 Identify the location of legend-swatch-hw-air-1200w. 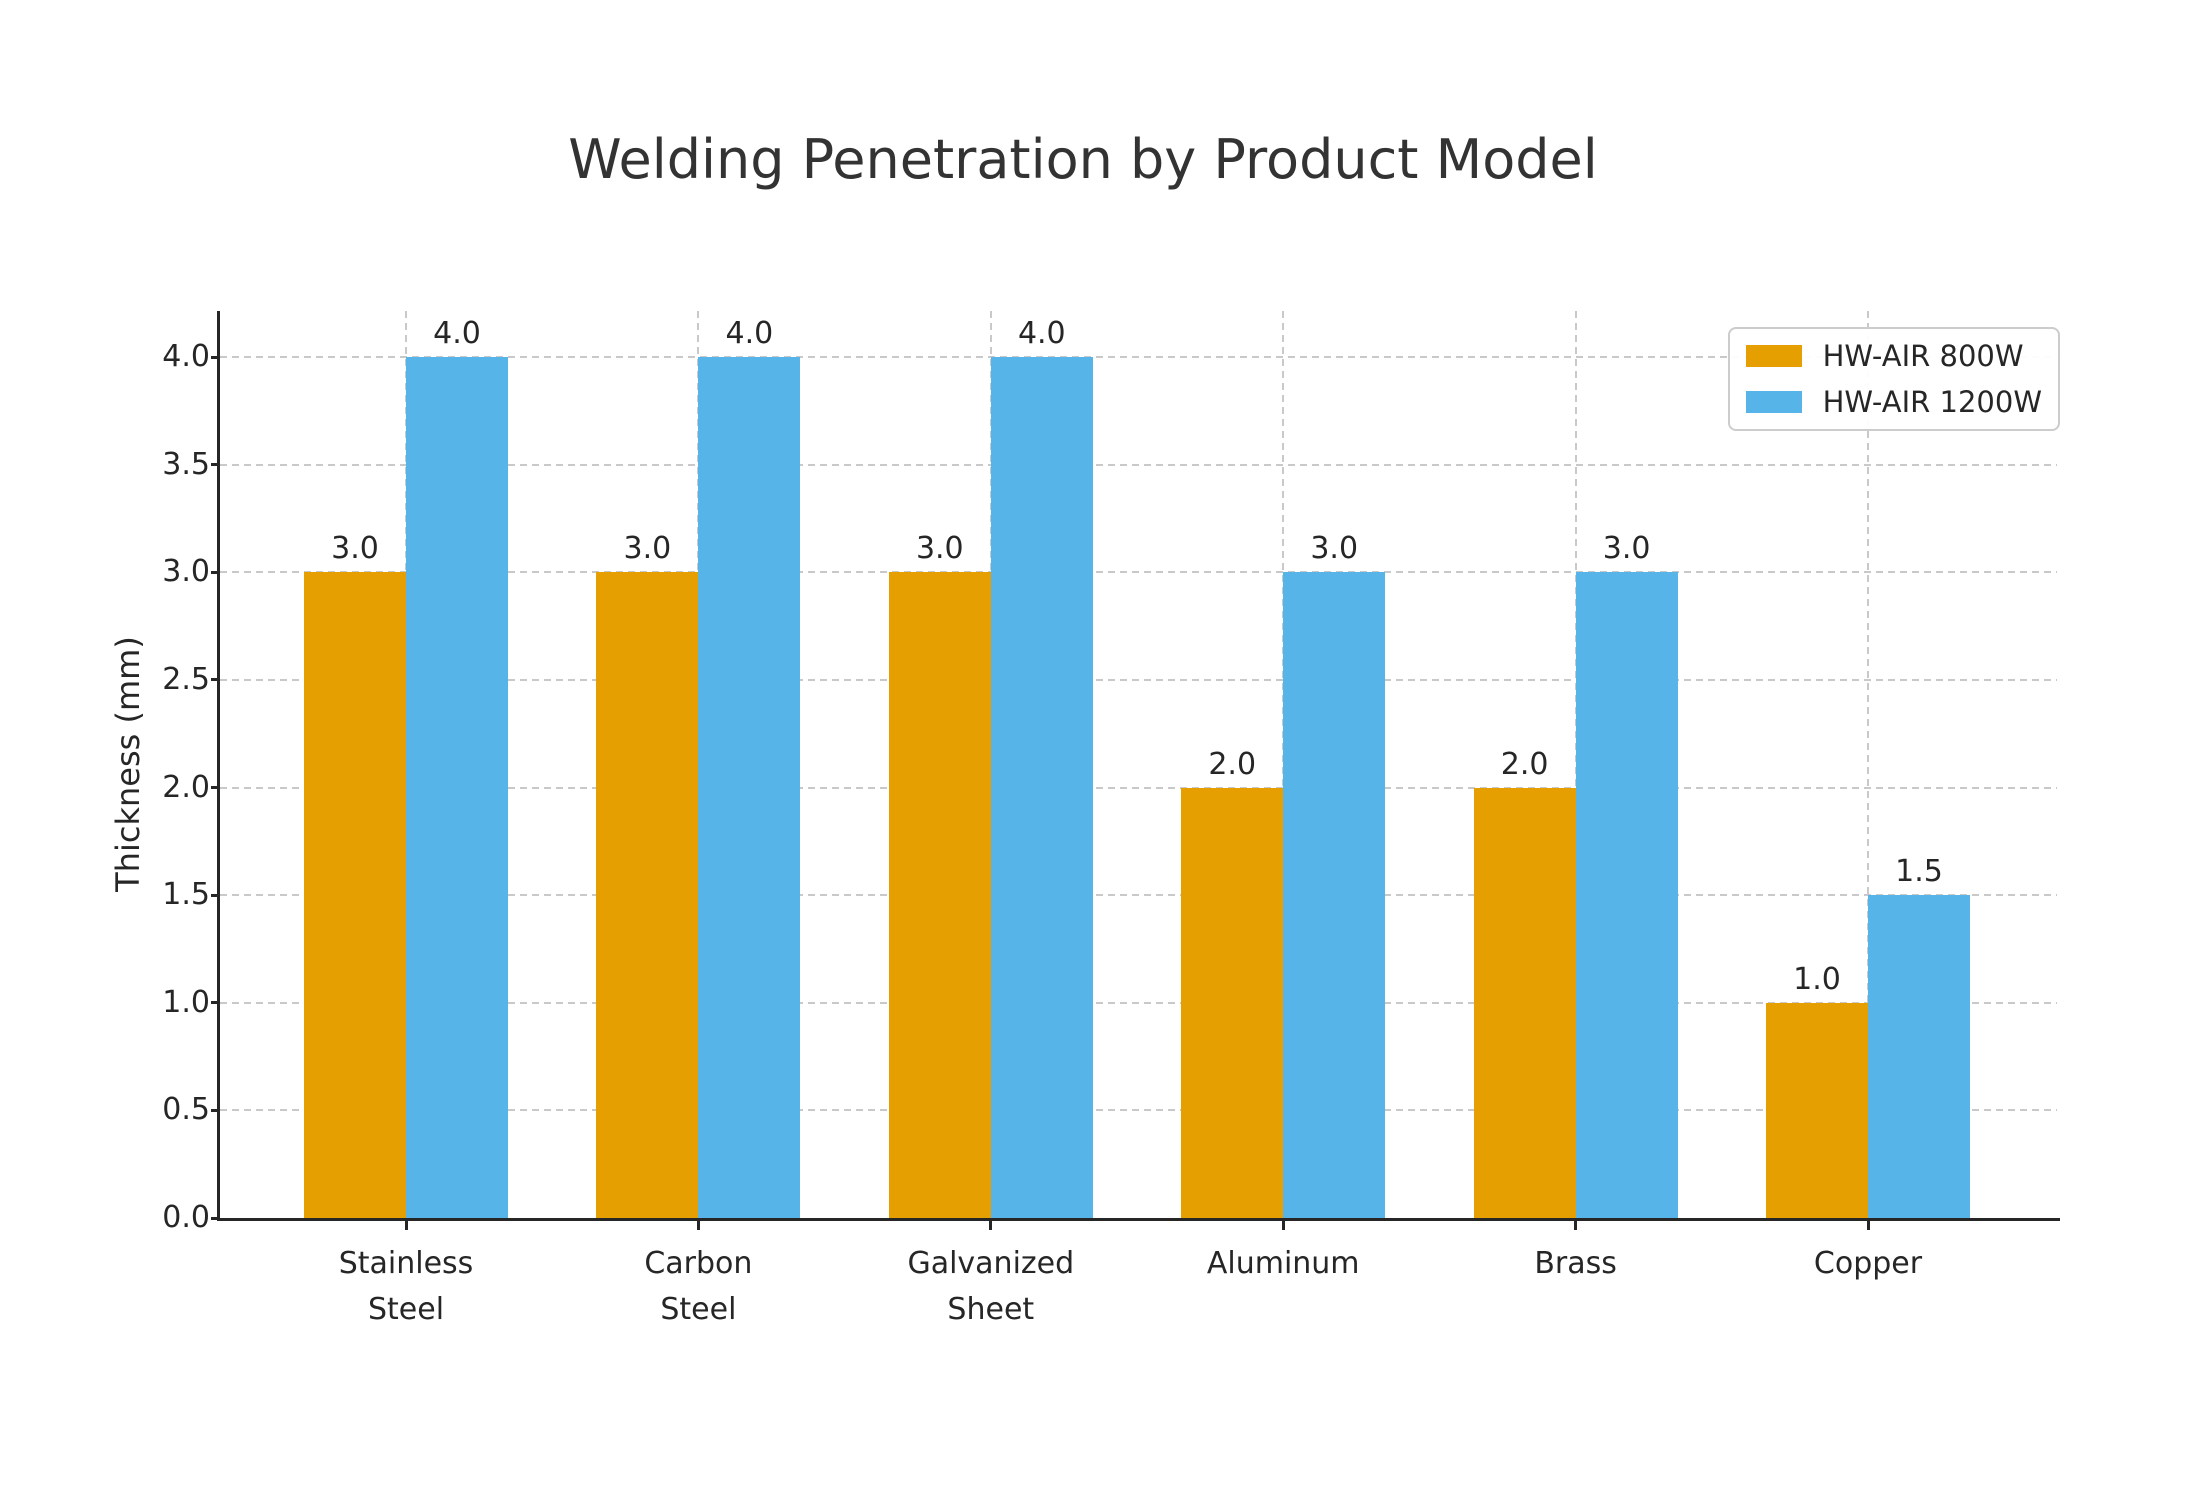
(1773, 402).